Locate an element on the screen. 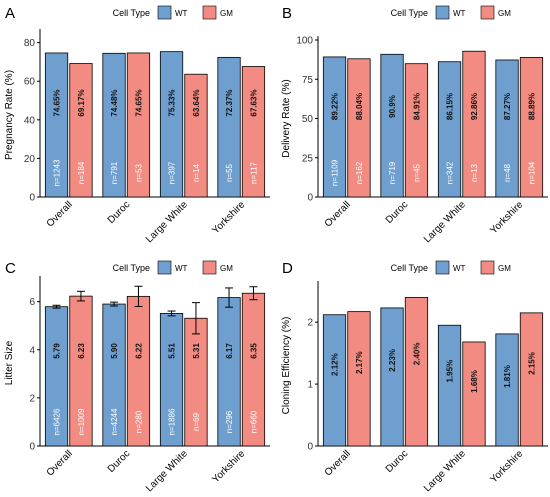 Image resolution: width=550 pixels, height=497 pixels. value-label: 67.63% is located at coordinates (253, 102).